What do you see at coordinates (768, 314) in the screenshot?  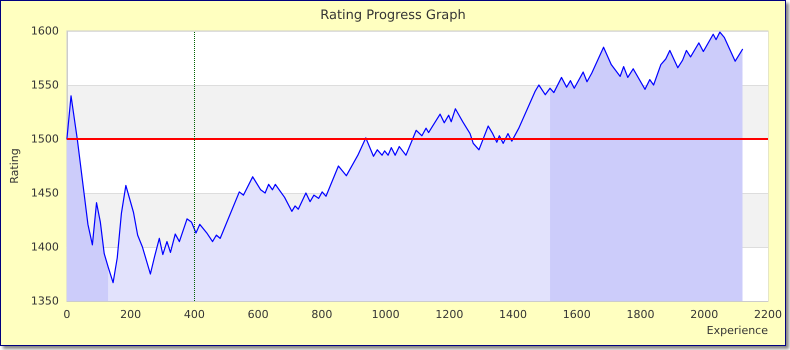 I see `x-tick-label: 2200` at bounding box center [768, 314].